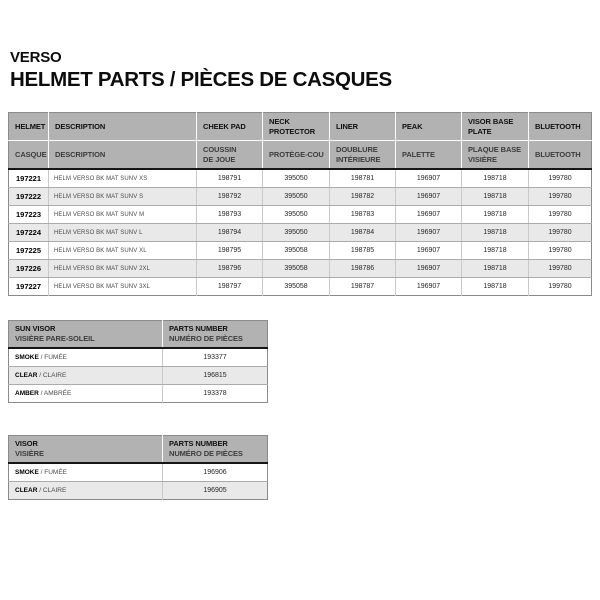 Image resolution: width=600 pixels, height=600 pixels. Describe the element at coordinates (138, 490) in the screenshot. I see `table-row: CLEAR / CLAIRE 196905` at that location.